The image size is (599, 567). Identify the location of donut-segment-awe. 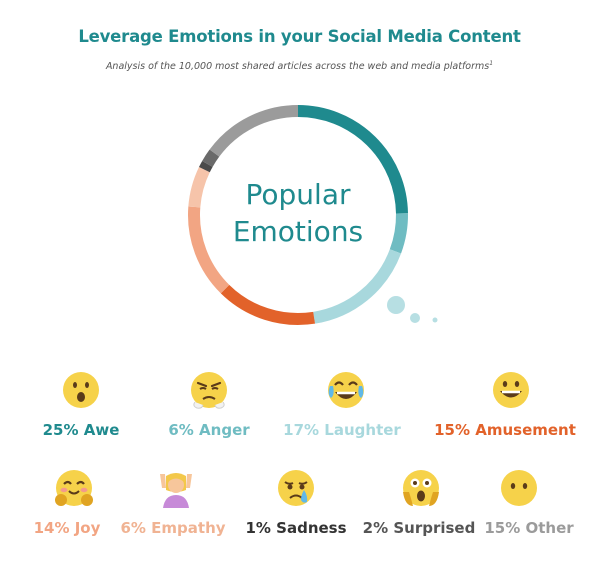
(352, 159).